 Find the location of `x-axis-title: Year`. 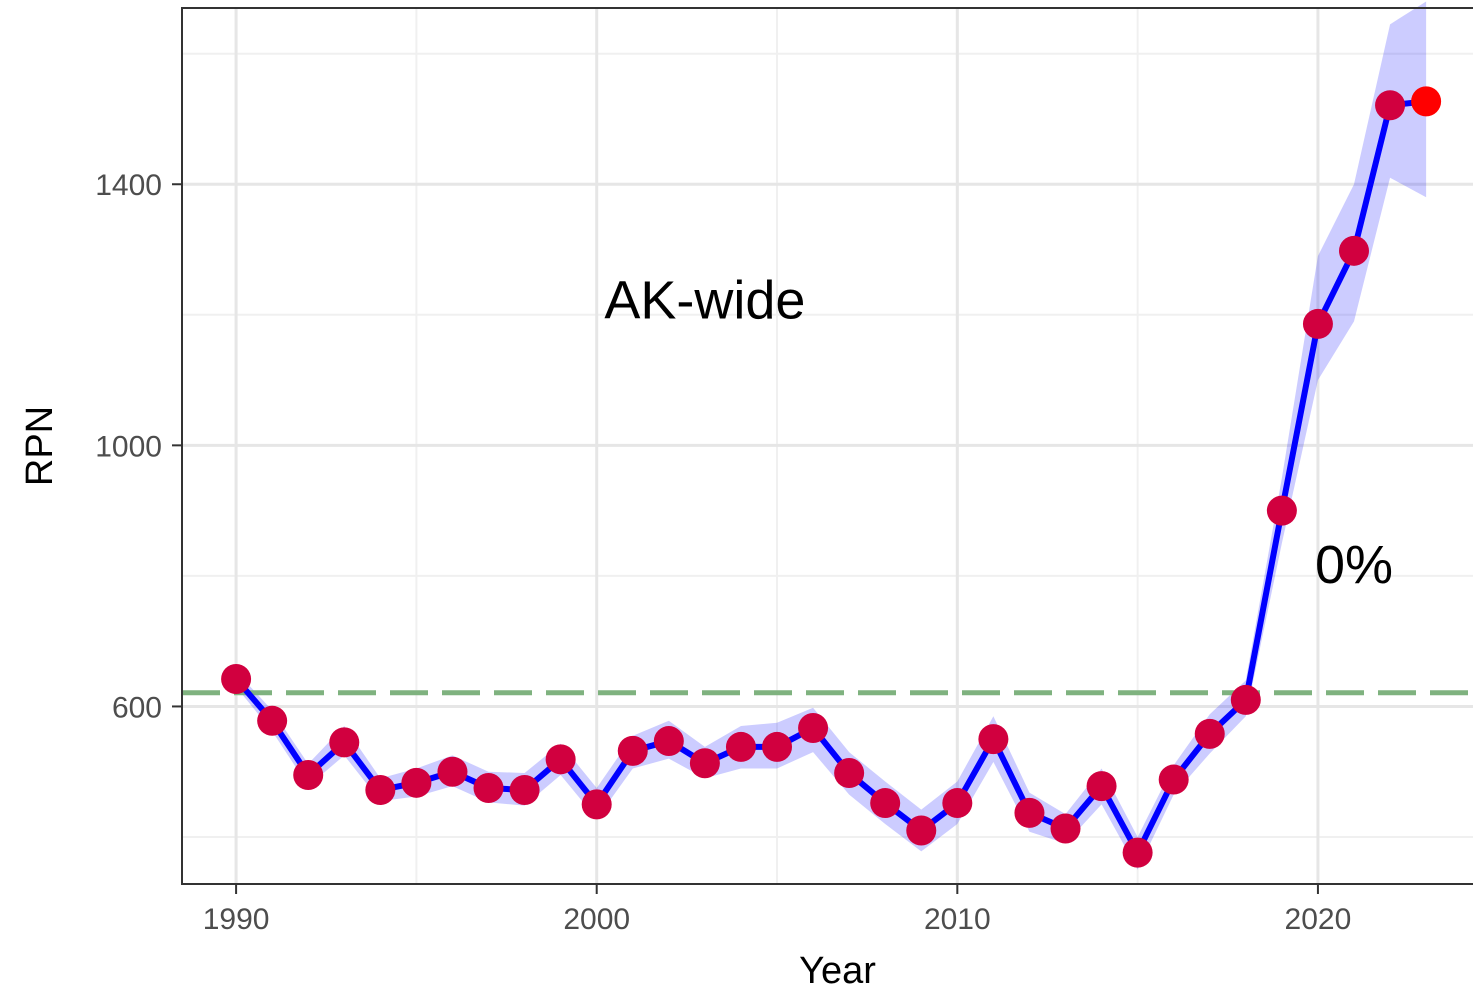

x-axis-title: Year is located at coordinates (837, 970).